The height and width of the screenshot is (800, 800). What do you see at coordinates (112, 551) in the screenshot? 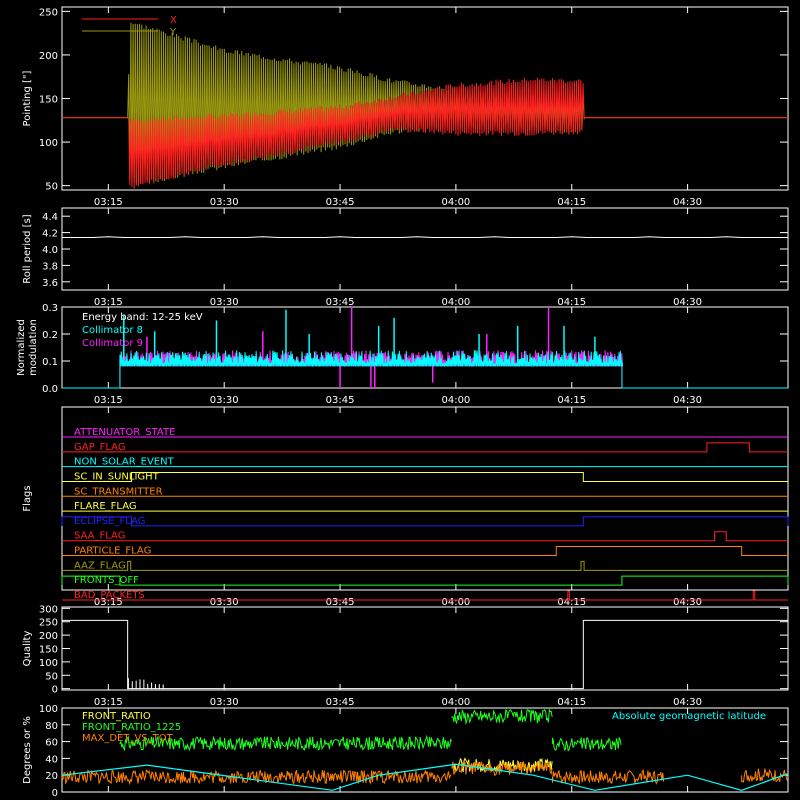
I see `flag-label: PARTICLE_FLAG` at bounding box center [112, 551].